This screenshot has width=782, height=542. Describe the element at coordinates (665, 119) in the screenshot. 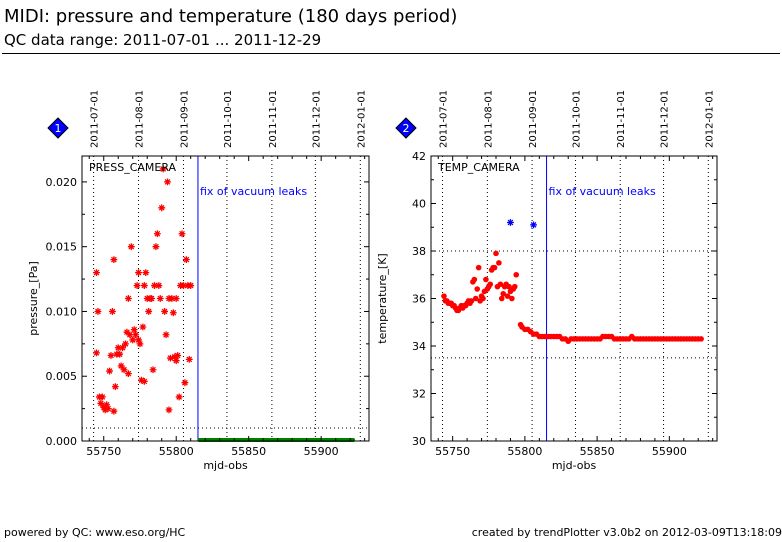

I see `date-tick-label: 2011-12-01` at that location.